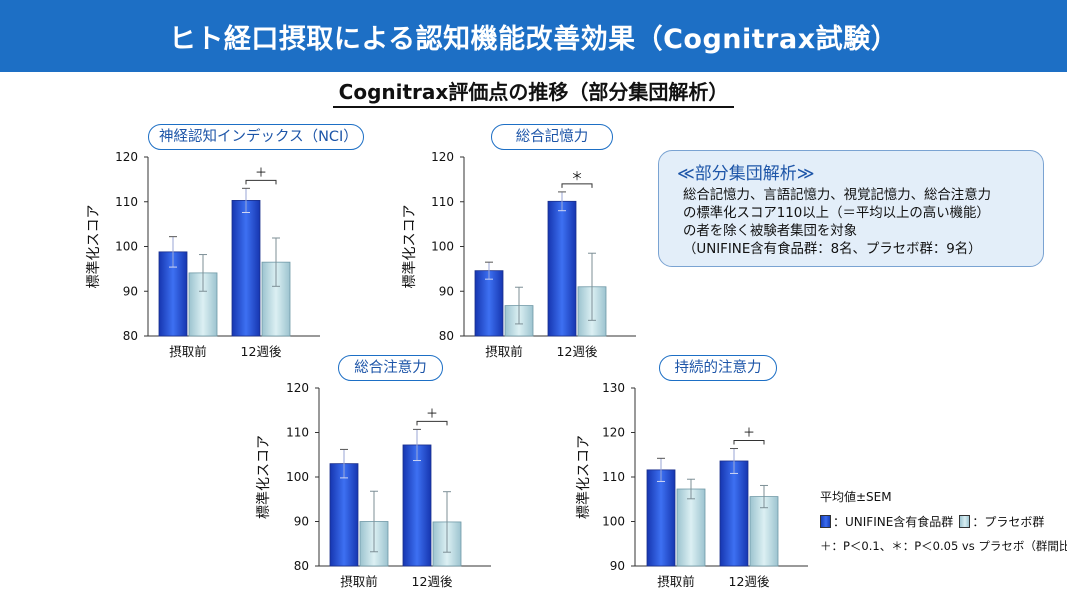  I want to click on legend-series-row: ：UNIFINE含有食品群 ：プラセボ群, so click(942, 521).